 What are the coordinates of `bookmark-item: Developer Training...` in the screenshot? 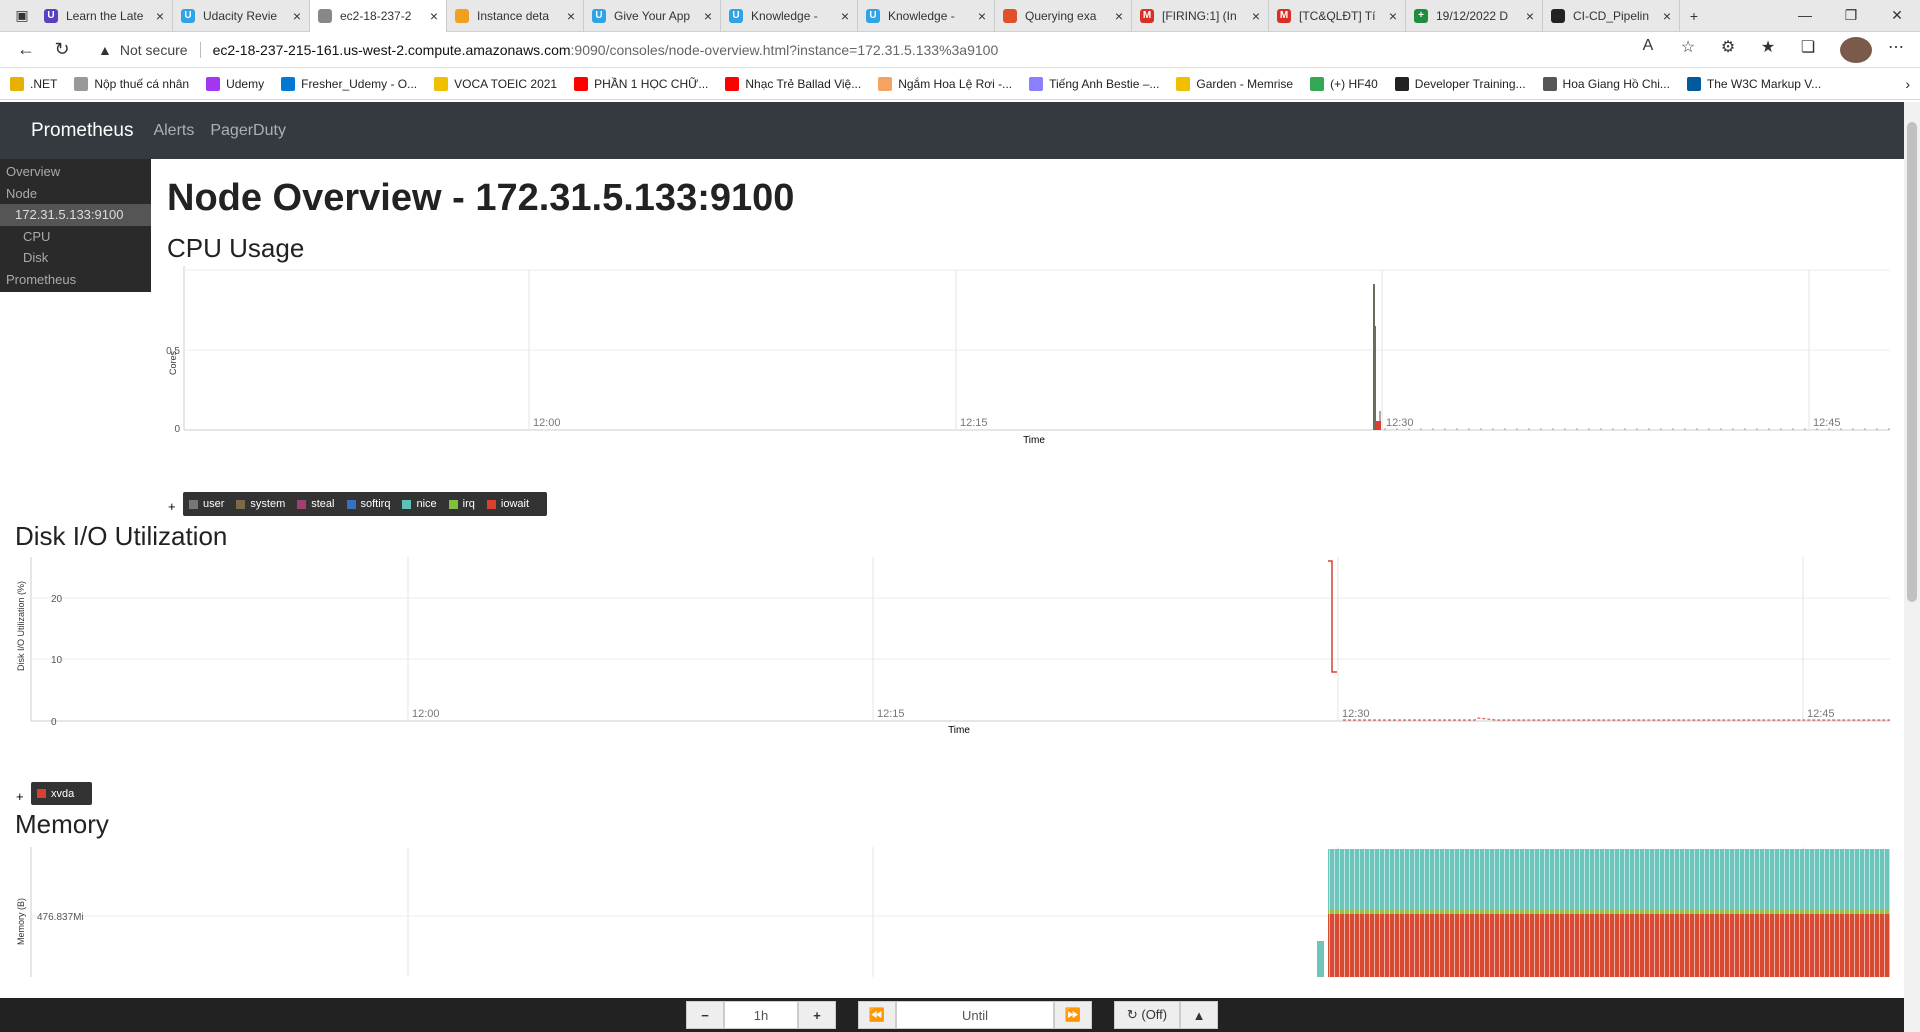 It's located at (1460, 83).